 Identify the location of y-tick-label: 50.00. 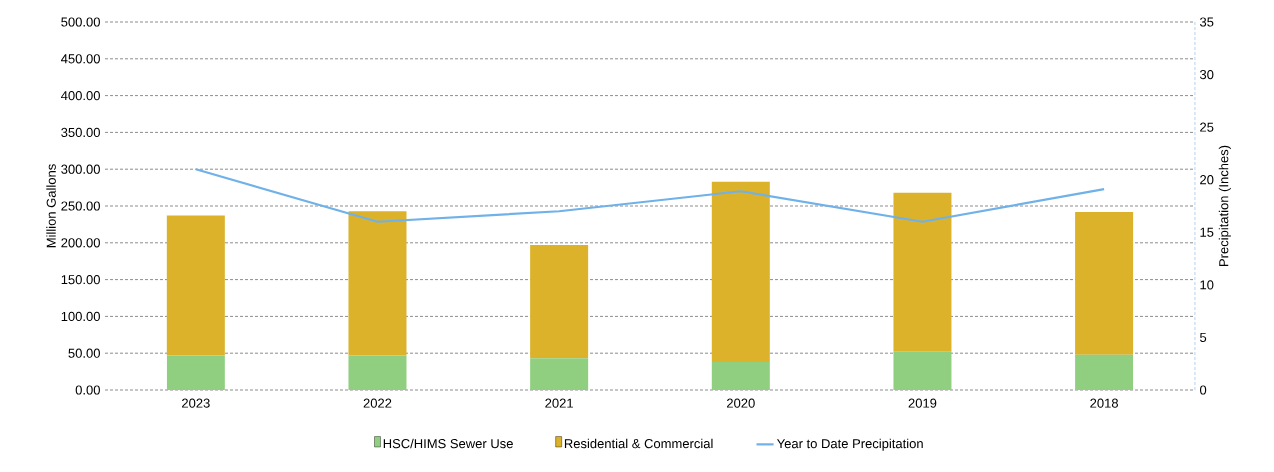
(84, 353).